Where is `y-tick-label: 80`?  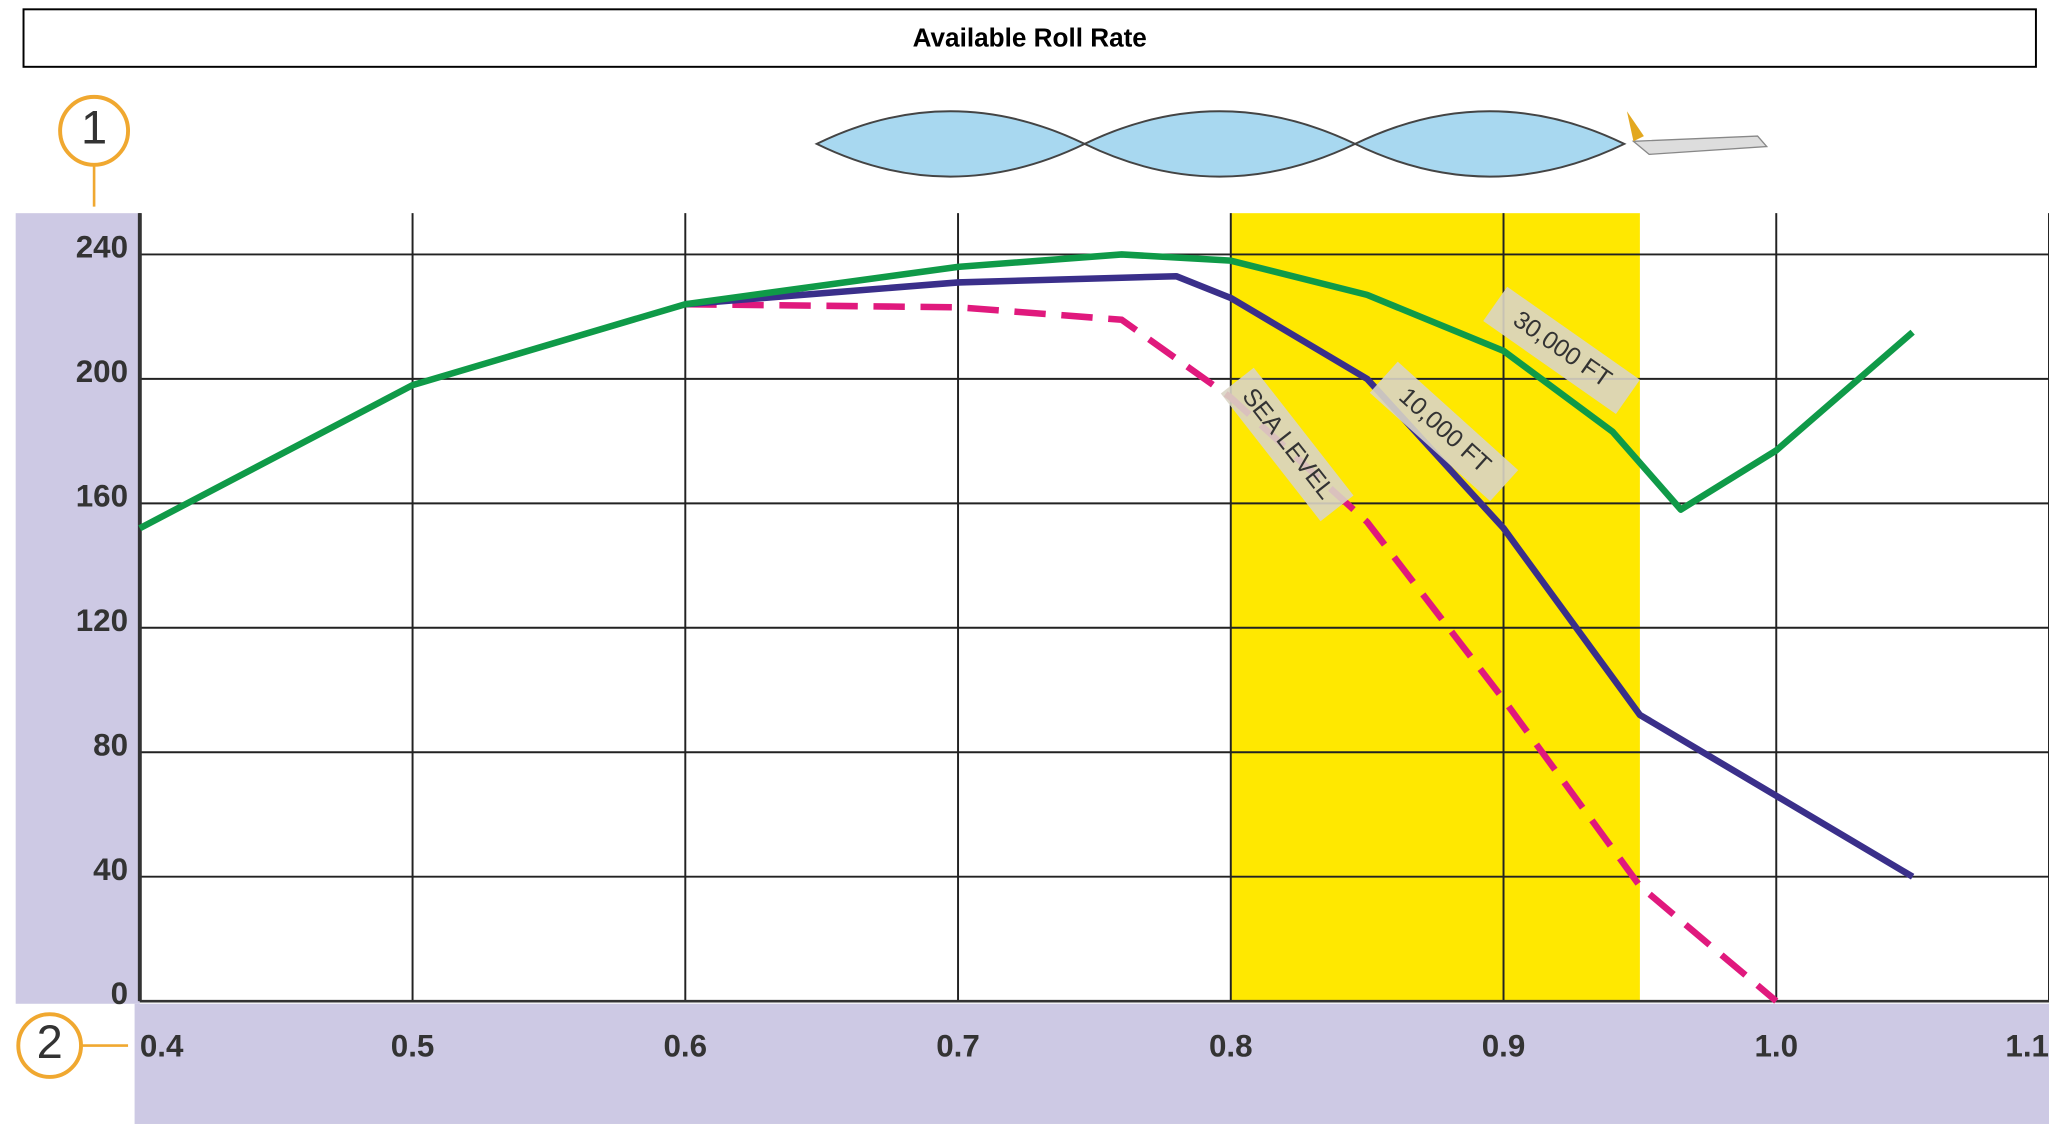
y-tick-label: 80 is located at coordinates (110, 744).